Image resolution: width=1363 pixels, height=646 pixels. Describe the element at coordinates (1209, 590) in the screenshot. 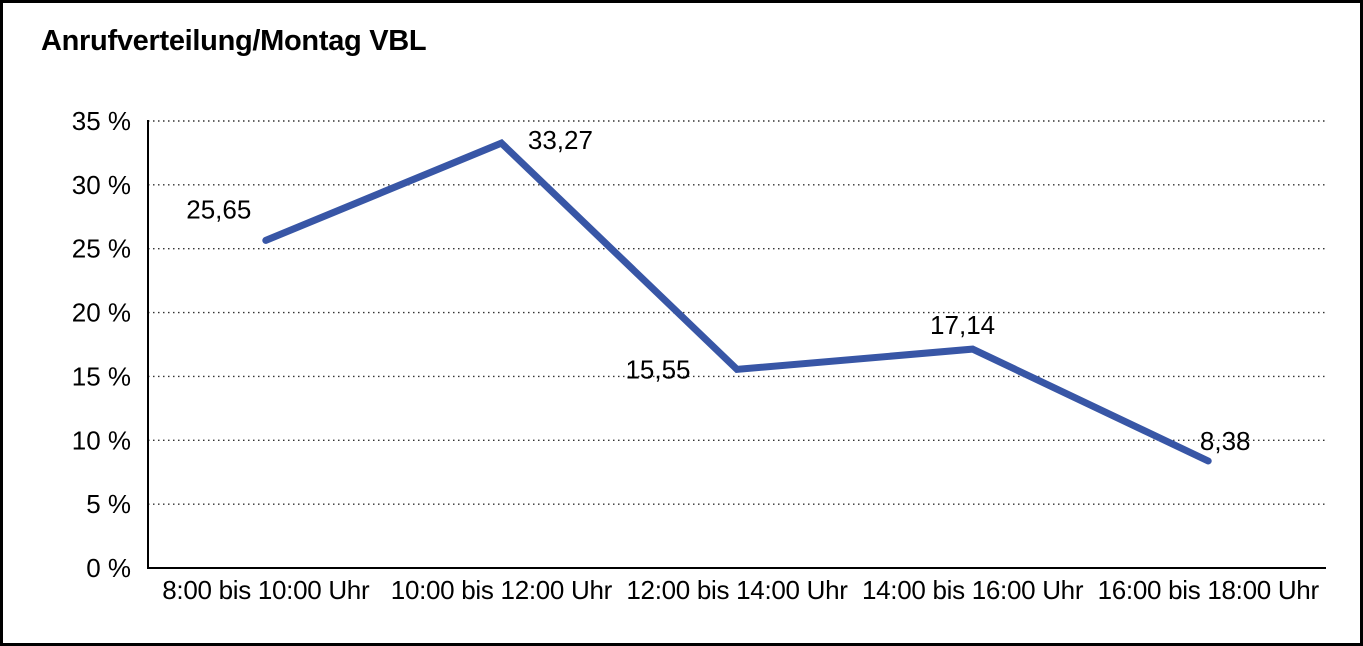

I see `x-axis-label: 16:00 bis 18:00 Uhr` at that location.